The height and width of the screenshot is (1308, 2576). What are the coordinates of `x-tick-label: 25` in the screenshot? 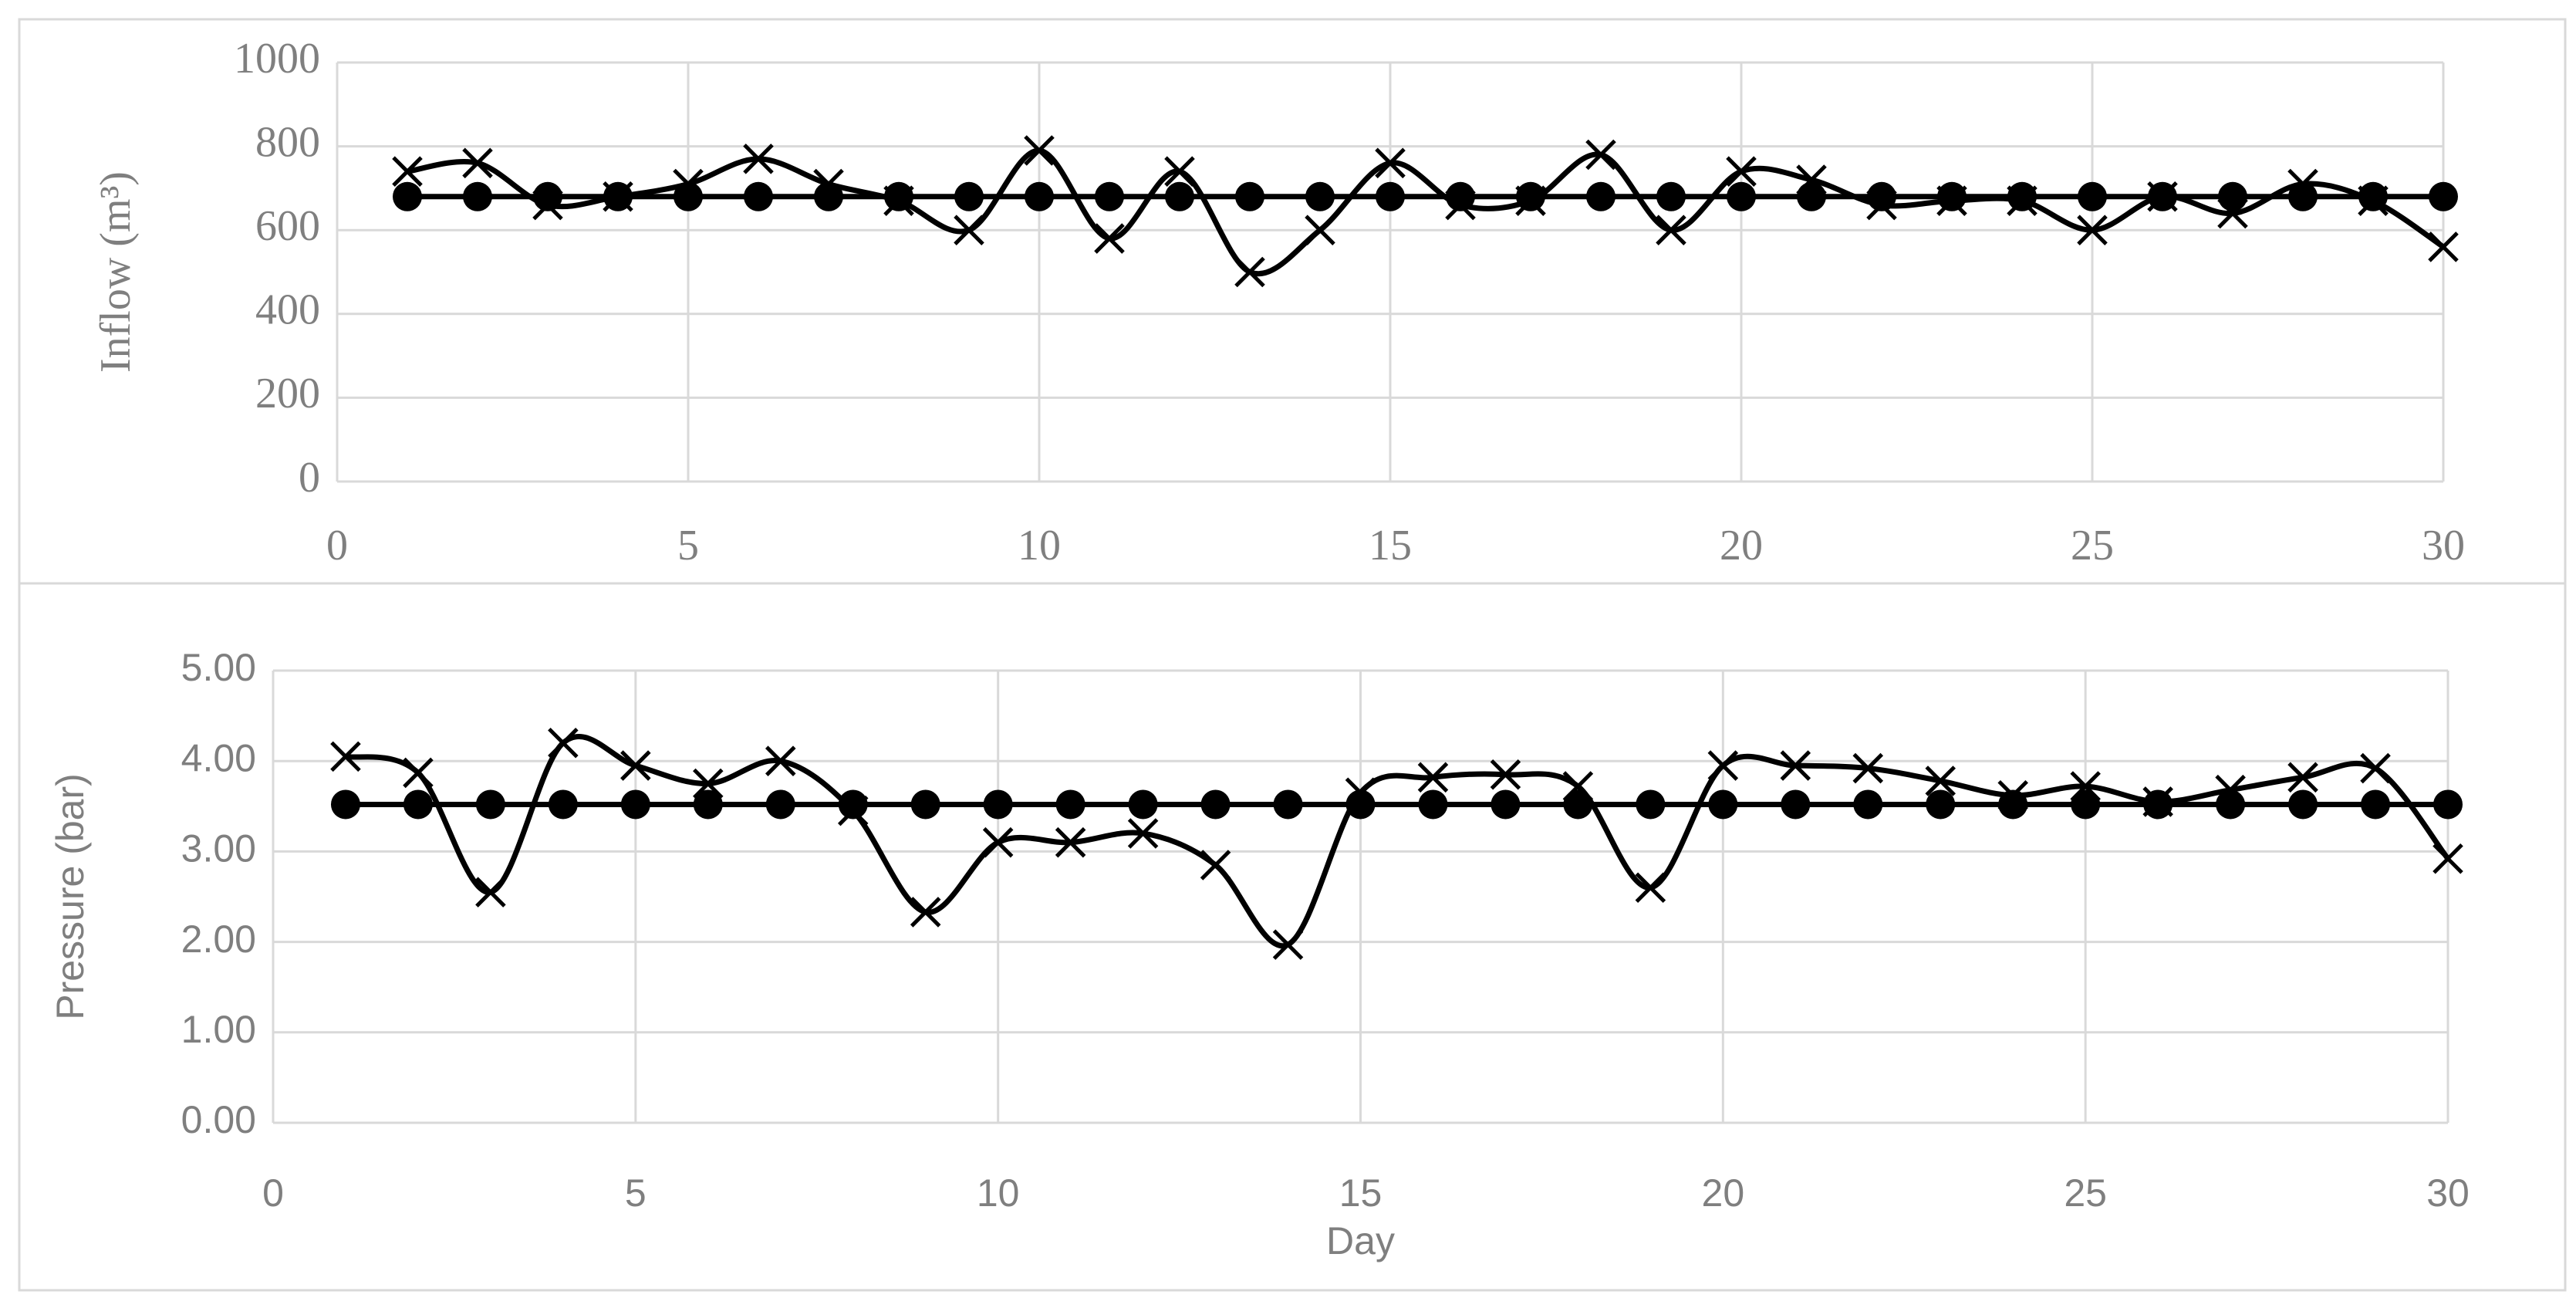 It's located at (2092, 546).